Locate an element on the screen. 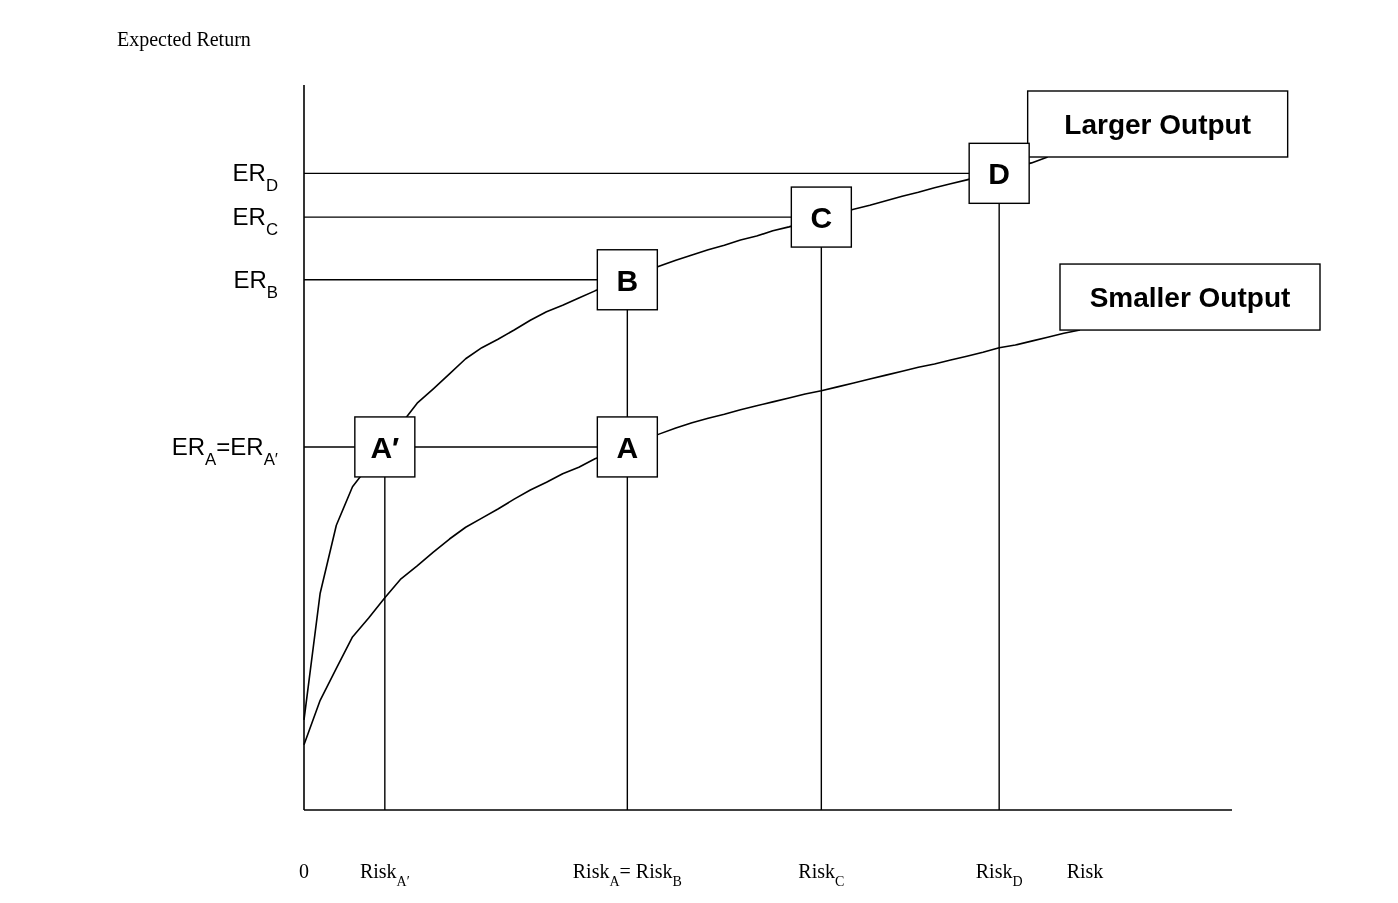 The image size is (1398, 903). text: Expected Return is located at coordinates (184, 39).